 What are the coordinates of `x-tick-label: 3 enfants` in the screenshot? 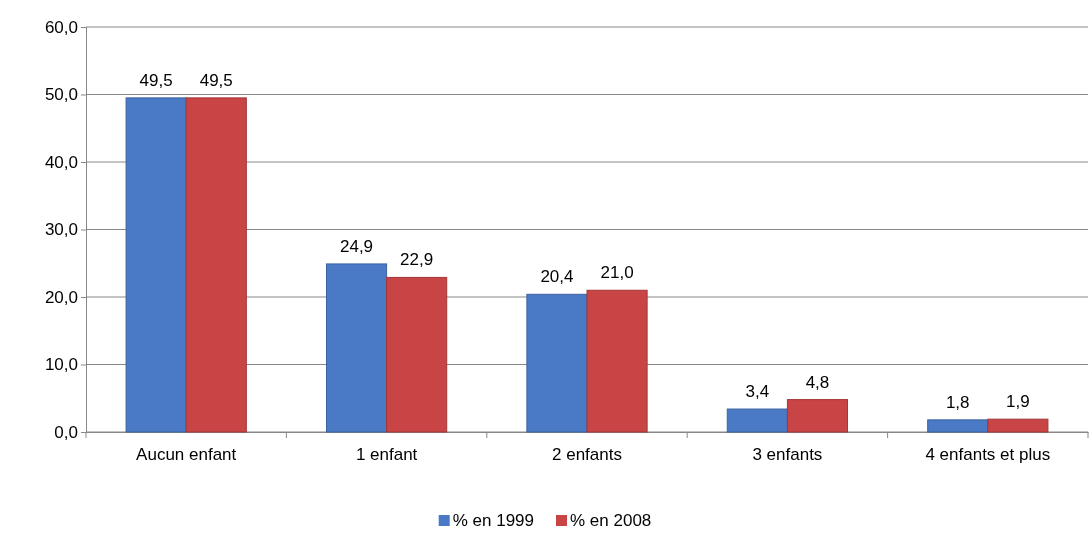 It's located at (787, 455).